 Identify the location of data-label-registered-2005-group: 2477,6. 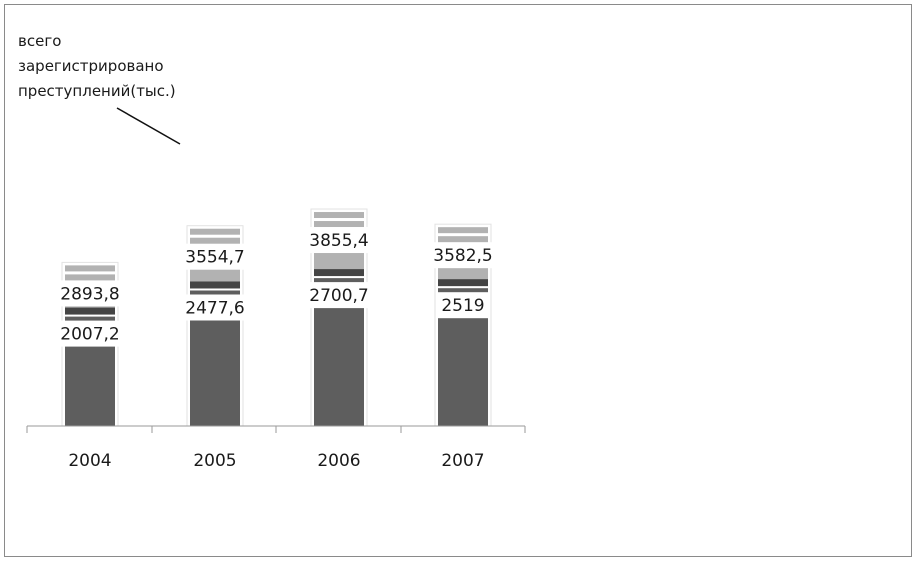
(215, 307).